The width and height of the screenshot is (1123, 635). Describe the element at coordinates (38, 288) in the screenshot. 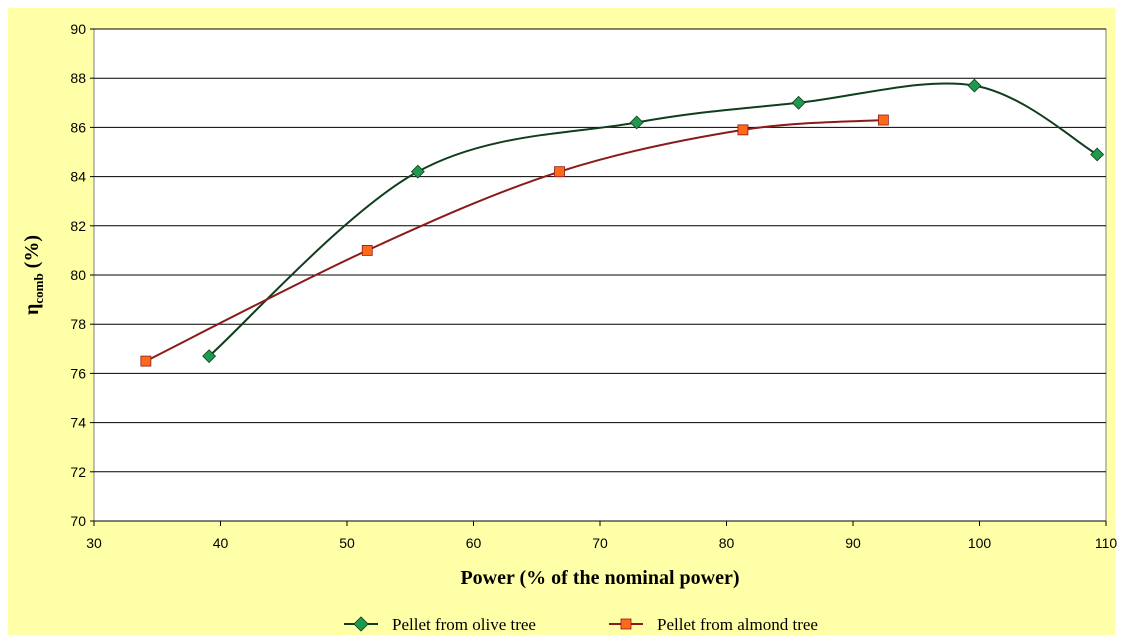

I see `y-axis-title-sub: comb` at that location.